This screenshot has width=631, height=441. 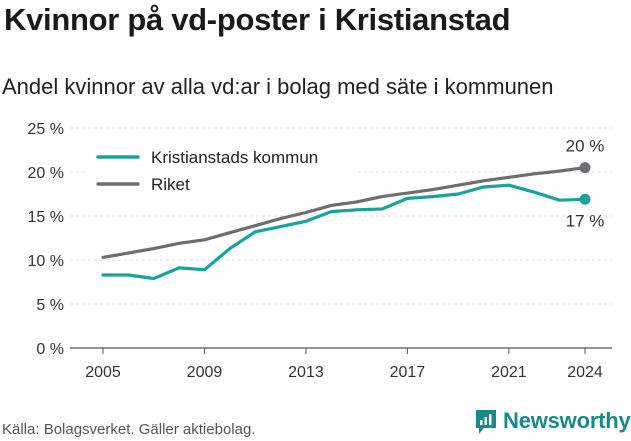 What do you see at coordinates (46, 173) in the screenshot?
I see `y-tick-label: 20 %` at bounding box center [46, 173].